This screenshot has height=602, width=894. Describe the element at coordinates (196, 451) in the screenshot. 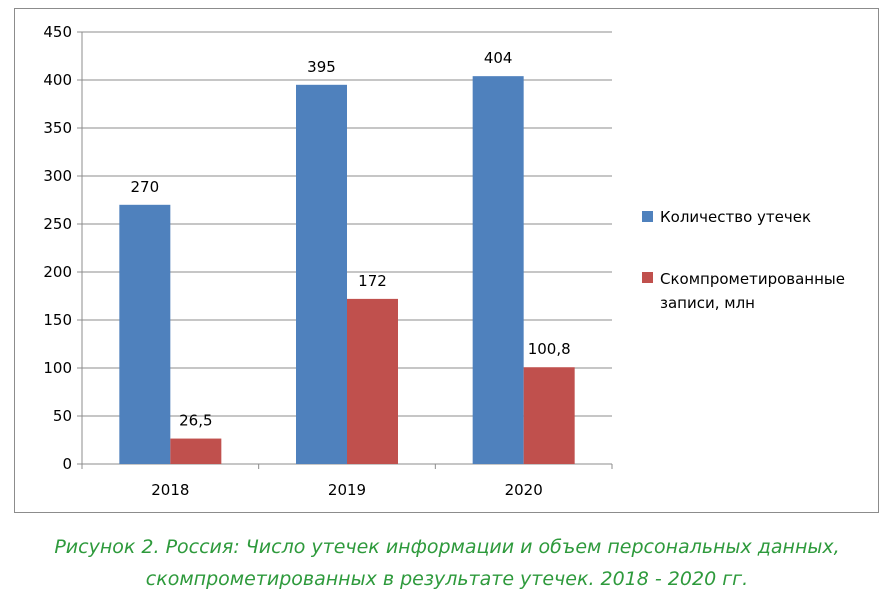

I see `bar-records-2018` at that location.